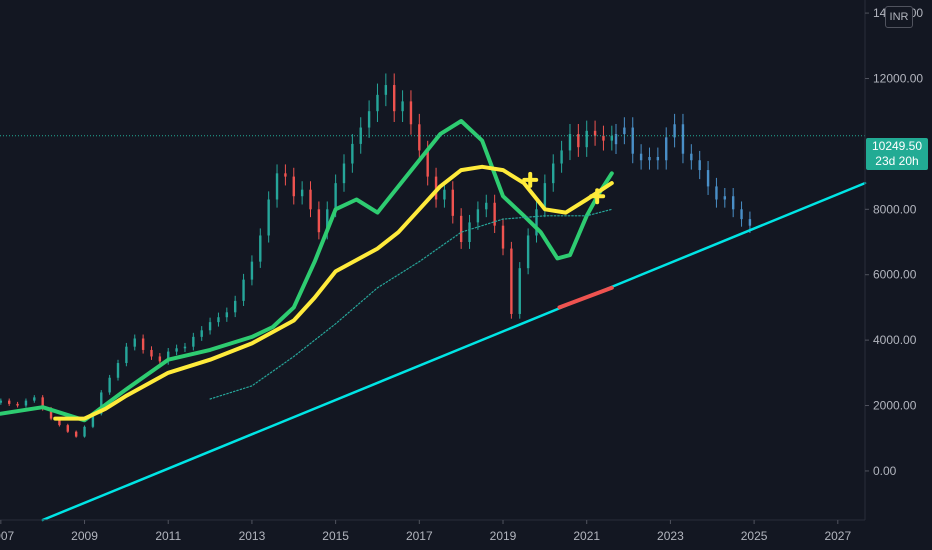  I want to click on y-tick-label: 6000.00, so click(895, 275).